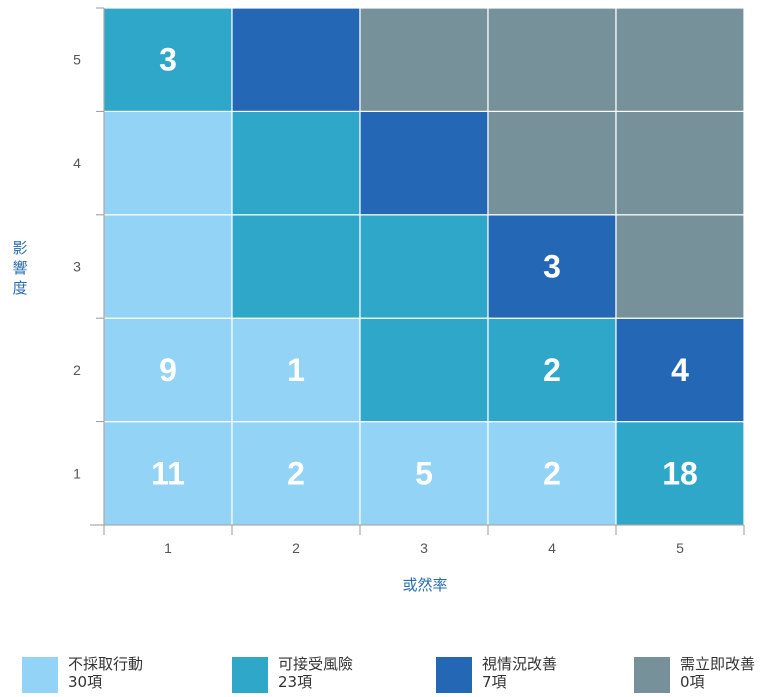 This screenshot has width=776, height=697. I want to click on x-axis-label: 或然率, so click(425, 585).